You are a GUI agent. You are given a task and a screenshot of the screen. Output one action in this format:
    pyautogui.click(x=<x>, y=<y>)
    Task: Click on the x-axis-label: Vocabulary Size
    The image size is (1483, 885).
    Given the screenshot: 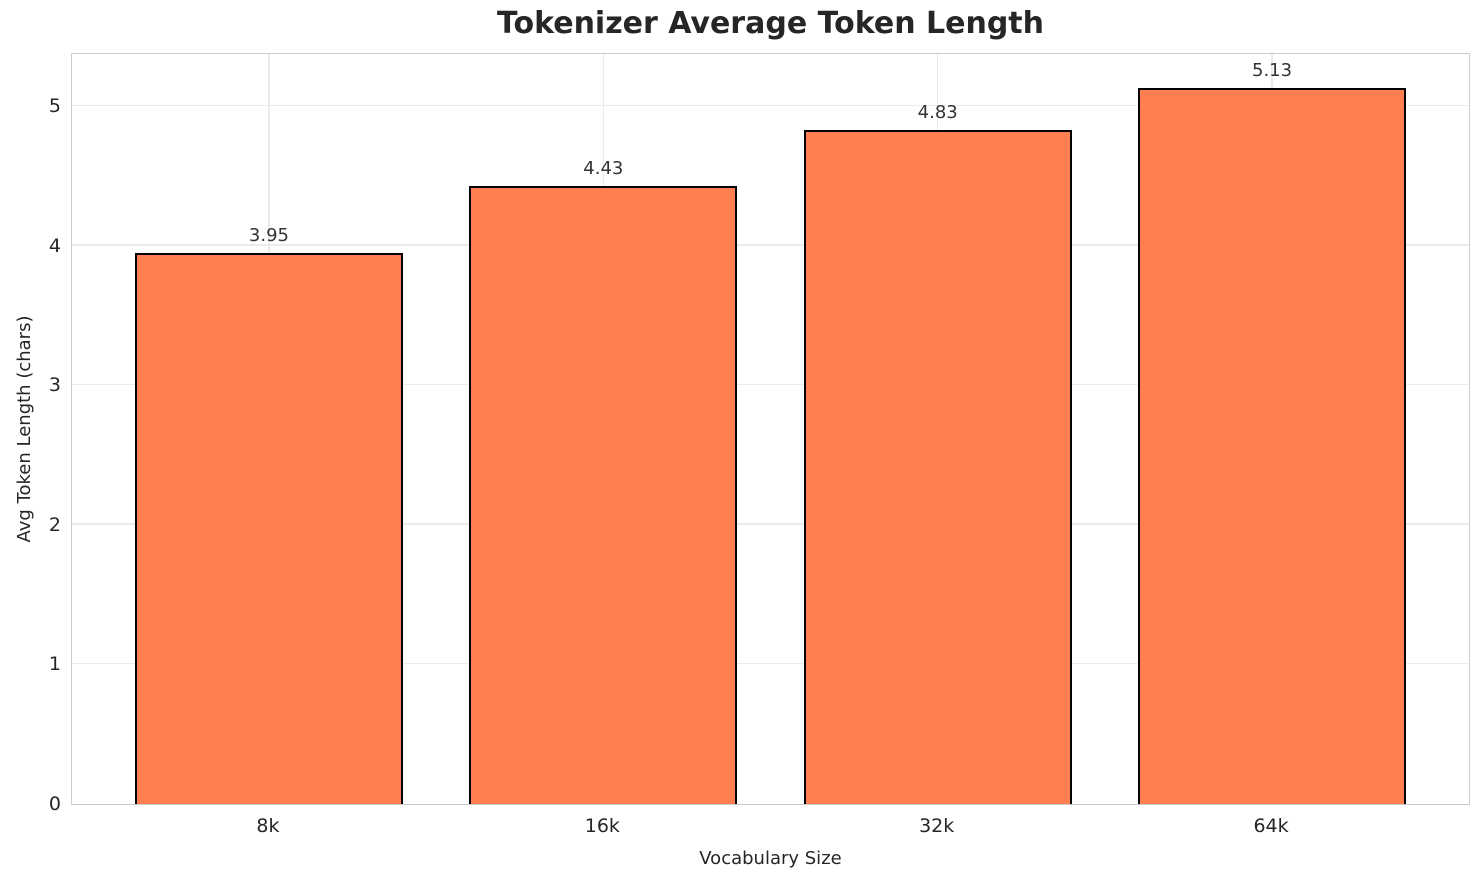 What is the action you would take?
    pyautogui.click(x=770, y=858)
    